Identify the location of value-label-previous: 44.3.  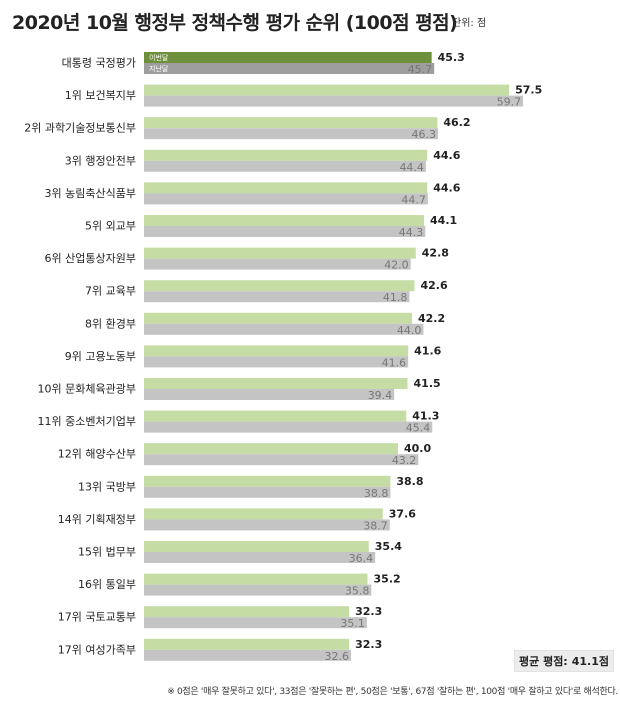
(411, 232).